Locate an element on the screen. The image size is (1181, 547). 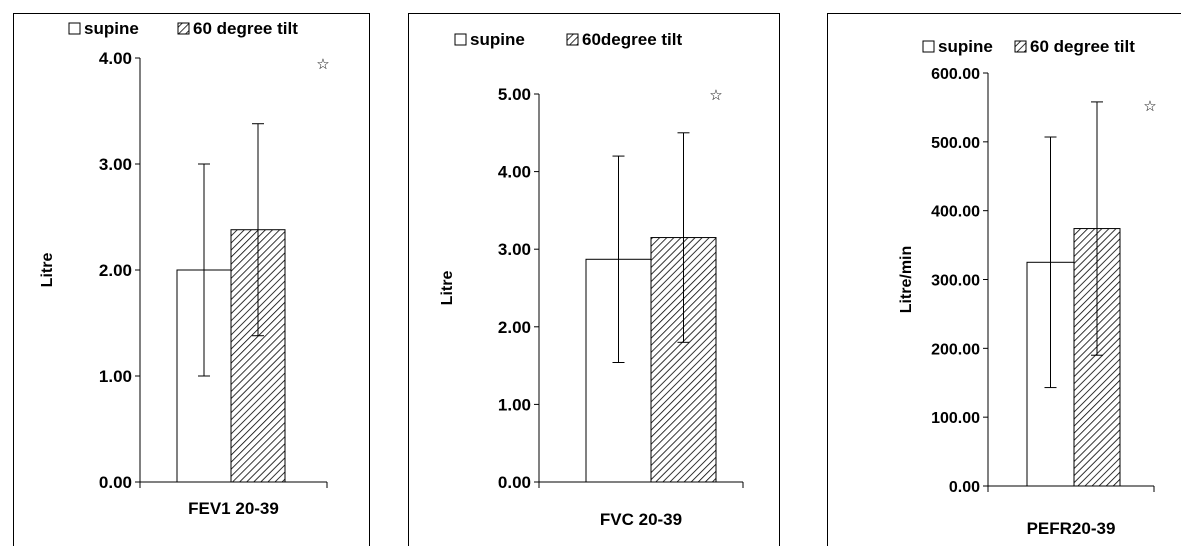
x-axis-label: FEV1 20-39 is located at coordinates (233, 508).